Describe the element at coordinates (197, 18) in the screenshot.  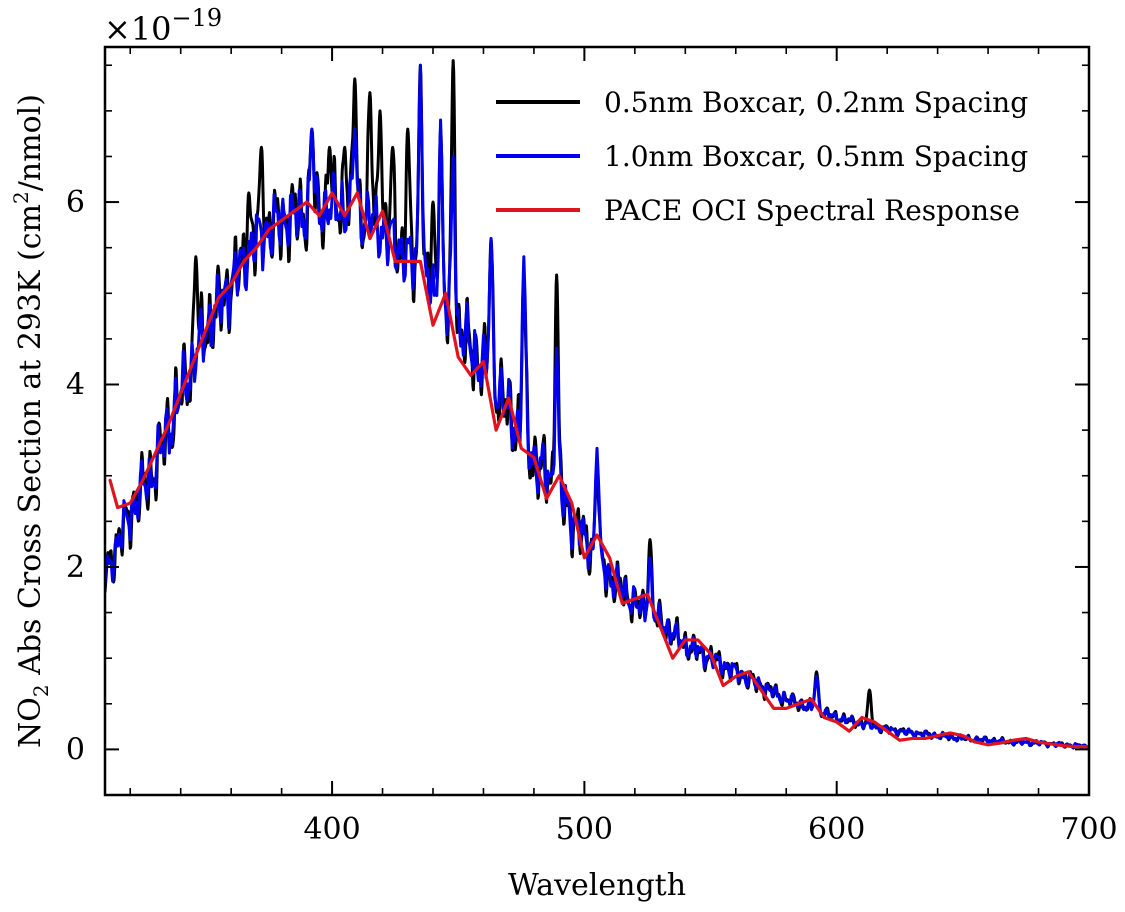
I see `y-multiplier-exp: −19` at that location.